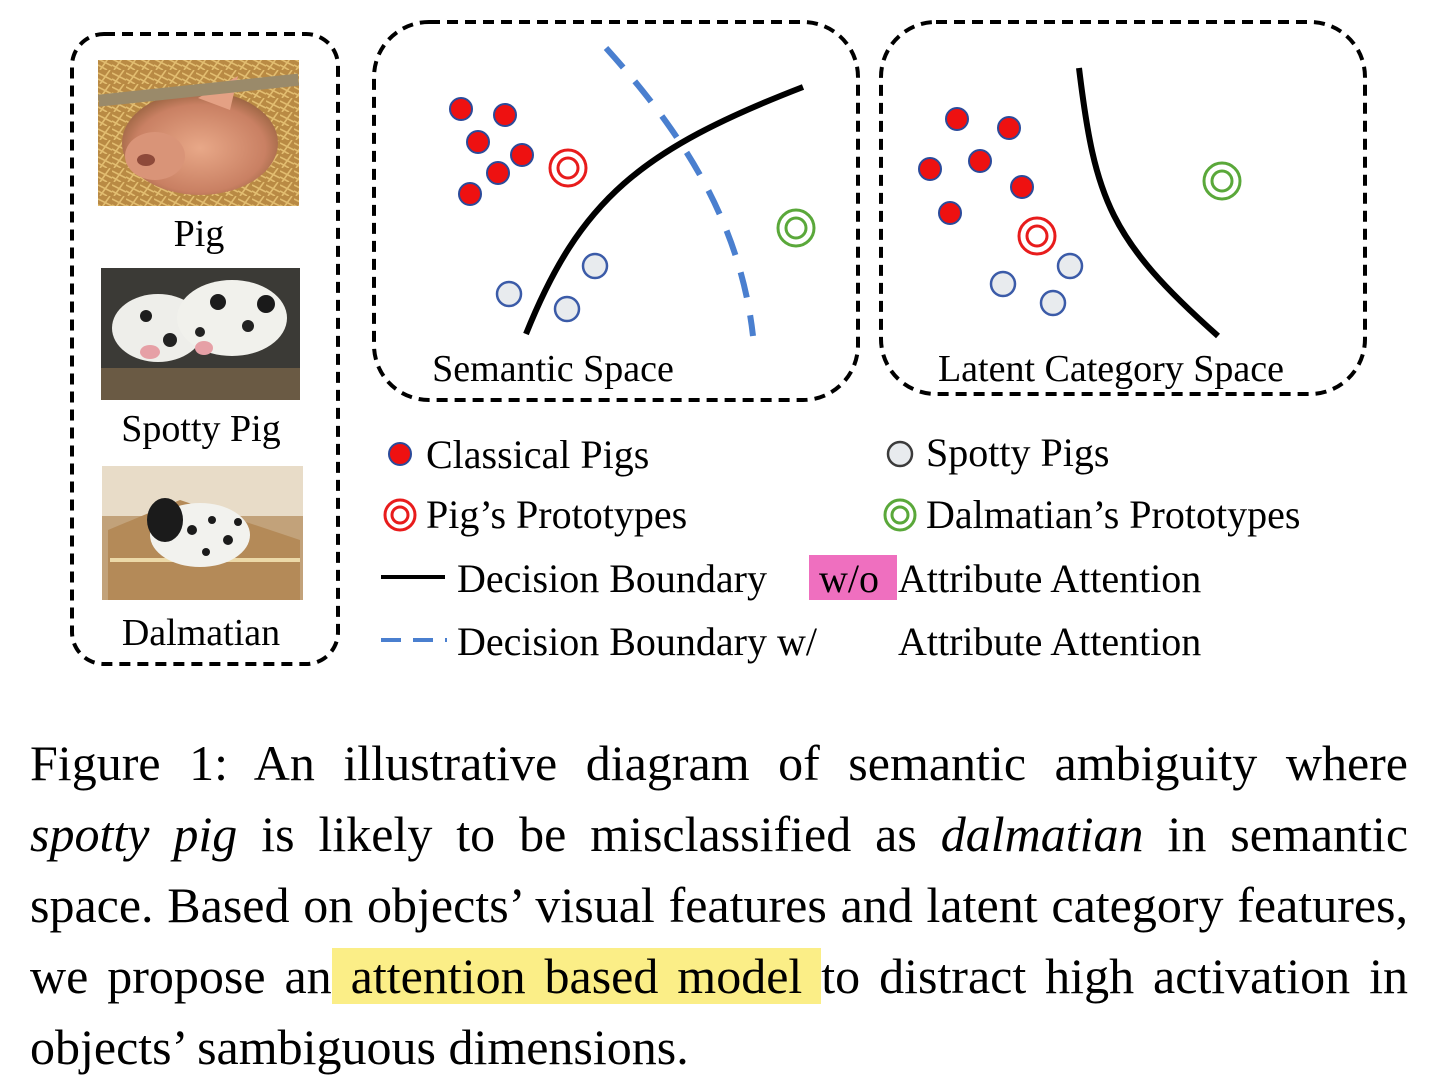 The height and width of the screenshot is (1083, 1435). I want to click on legend-wo-highlight, so click(853, 577).